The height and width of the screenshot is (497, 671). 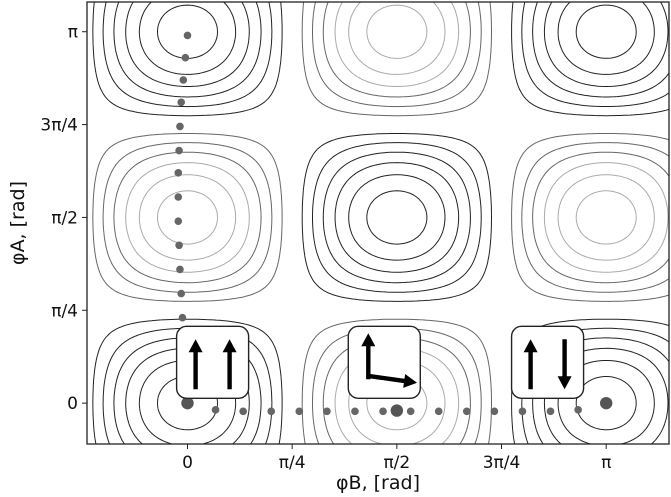 What do you see at coordinates (378, 483) in the screenshot?
I see `x-axis-label: φB, [rad]` at bounding box center [378, 483].